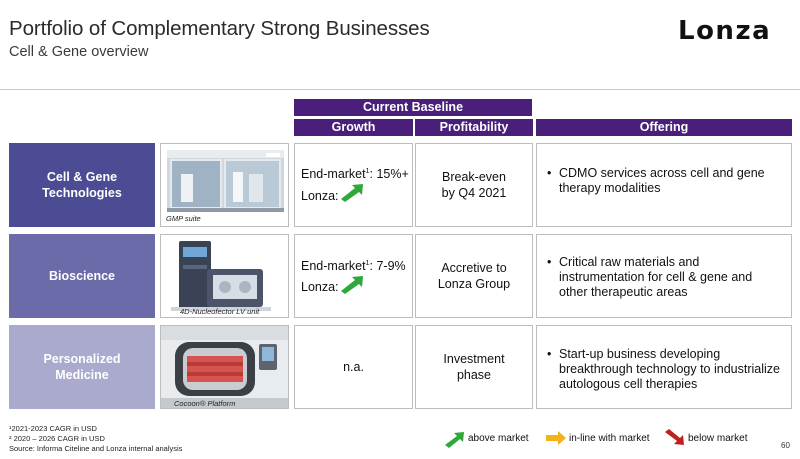  I want to click on legend-above-market: above market, so click(498, 438).